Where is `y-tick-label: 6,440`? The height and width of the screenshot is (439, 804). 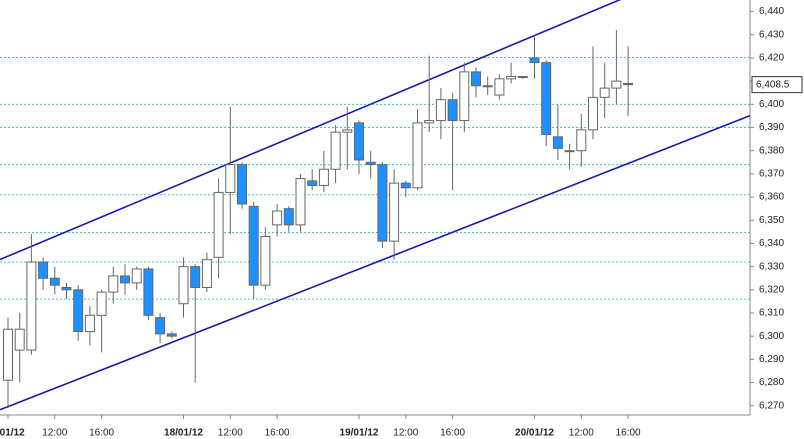
y-tick-label: 6,440 is located at coordinates (771, 11).